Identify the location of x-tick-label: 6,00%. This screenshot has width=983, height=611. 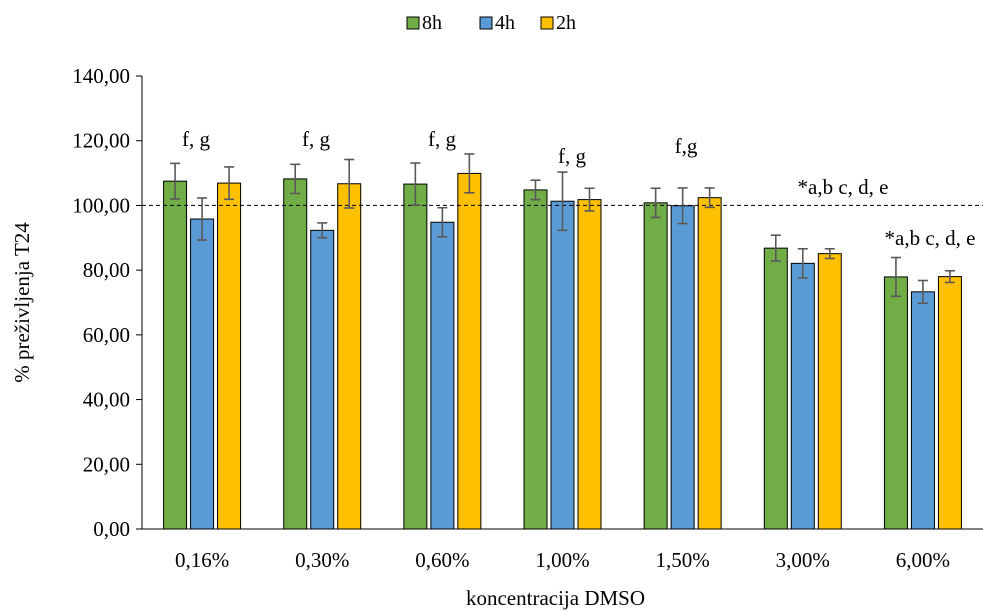
(923, 560).